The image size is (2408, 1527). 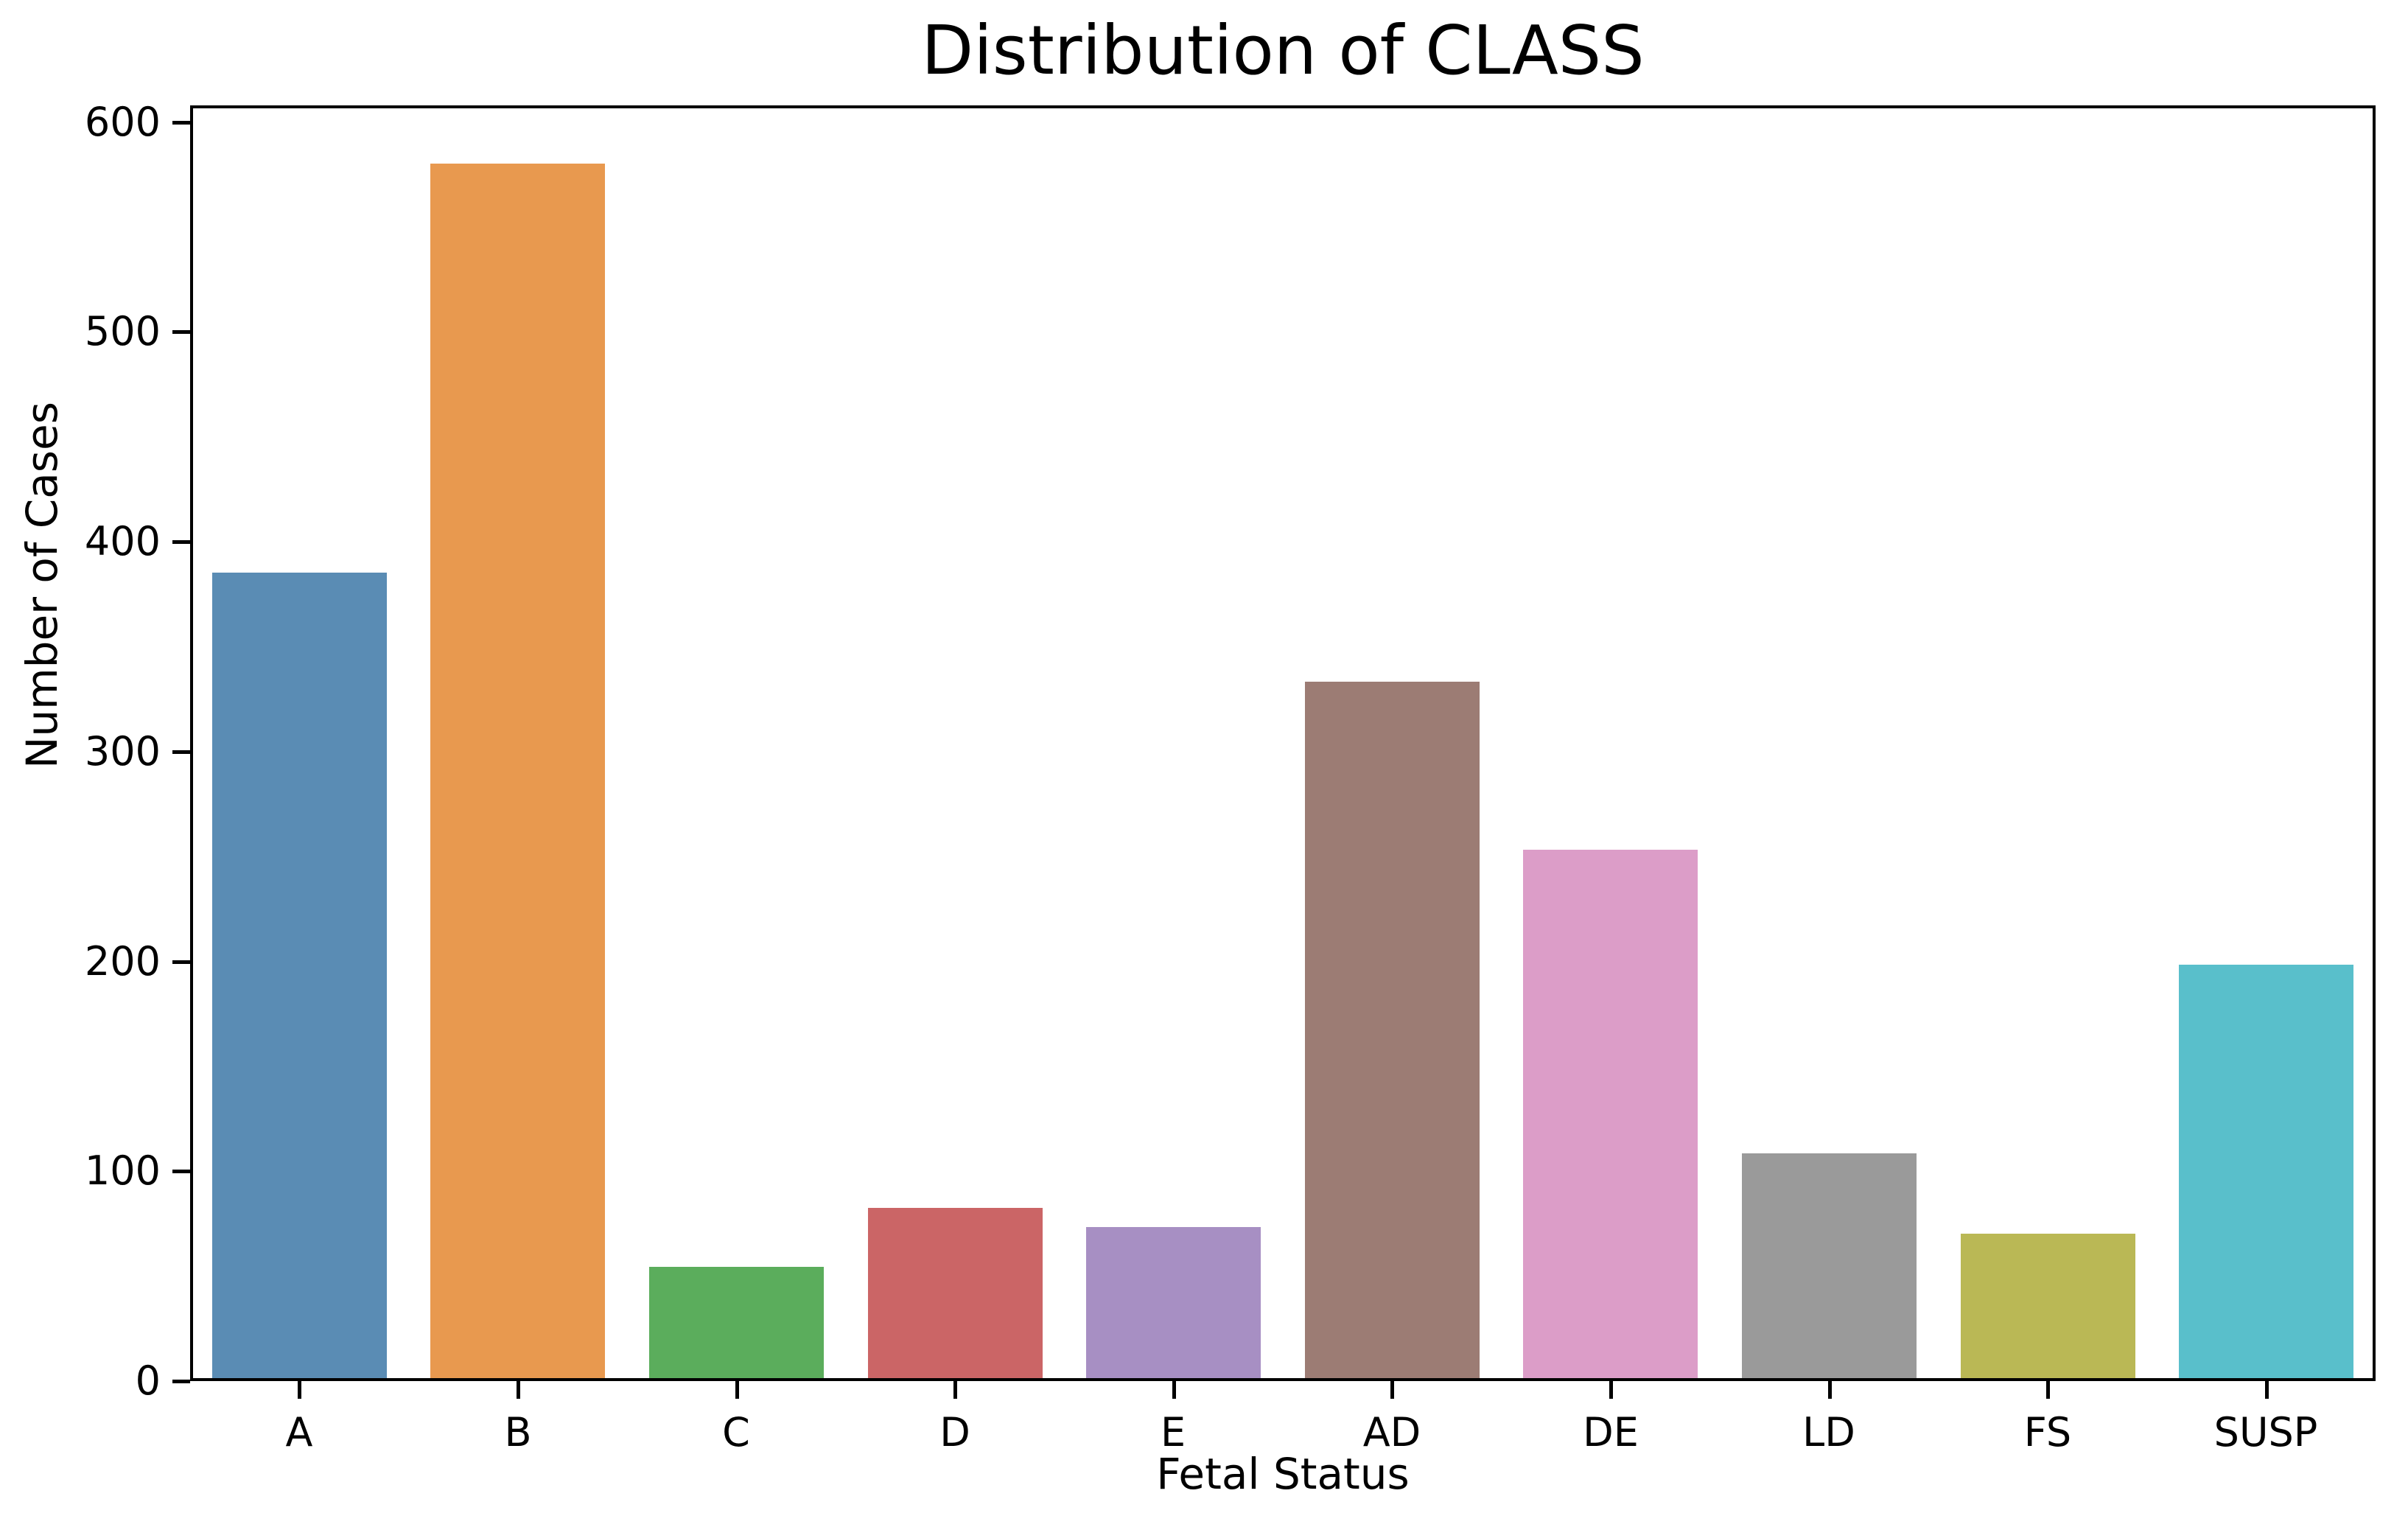 What do you see at coordinates (1391, 1432) in the screenshot?
I see `x-tick-label-AD: AD` at bounding box center [1391, 1432].